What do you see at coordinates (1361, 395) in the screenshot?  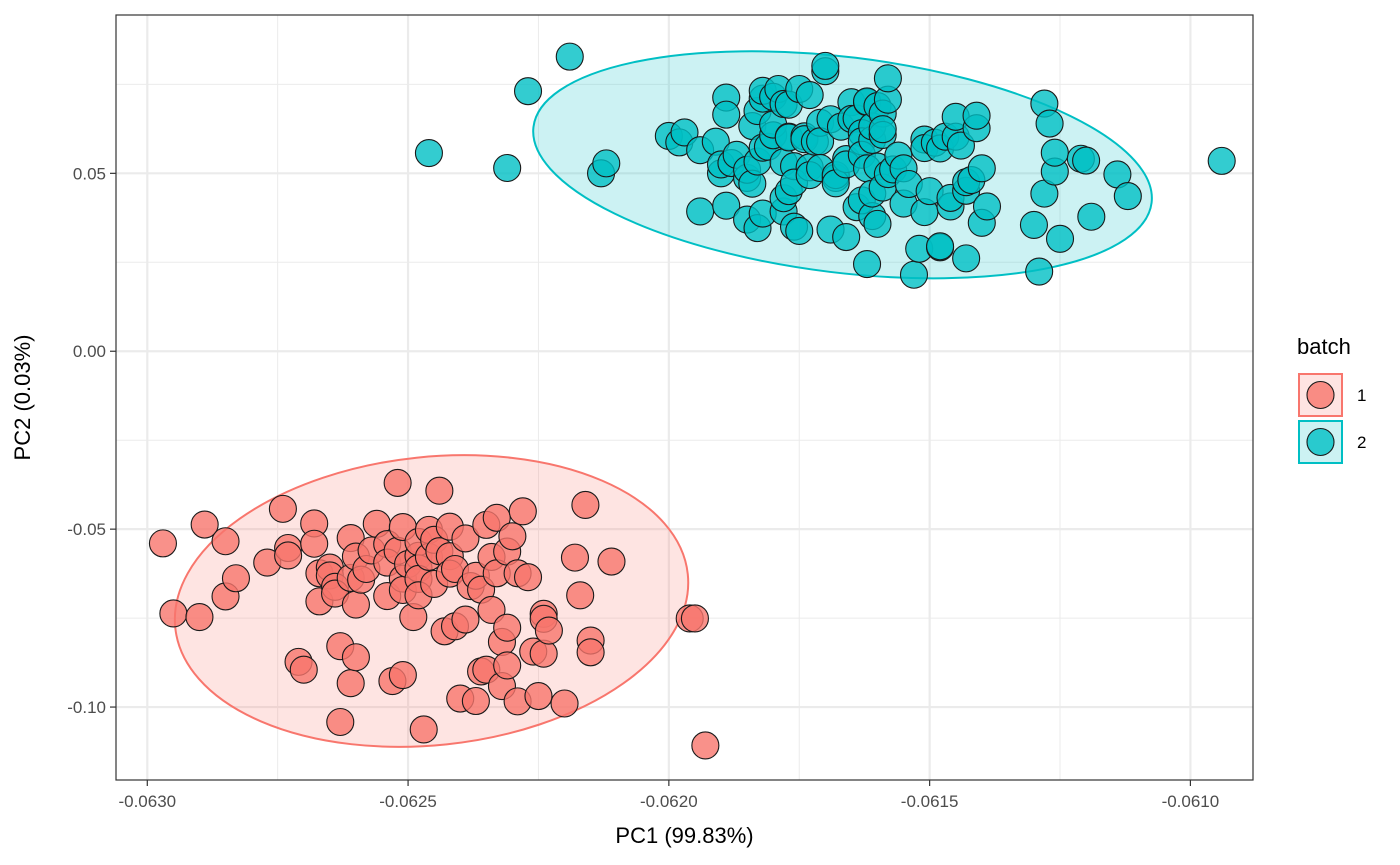 I see `legend-label: 1` at bounding box center [1361, 395].